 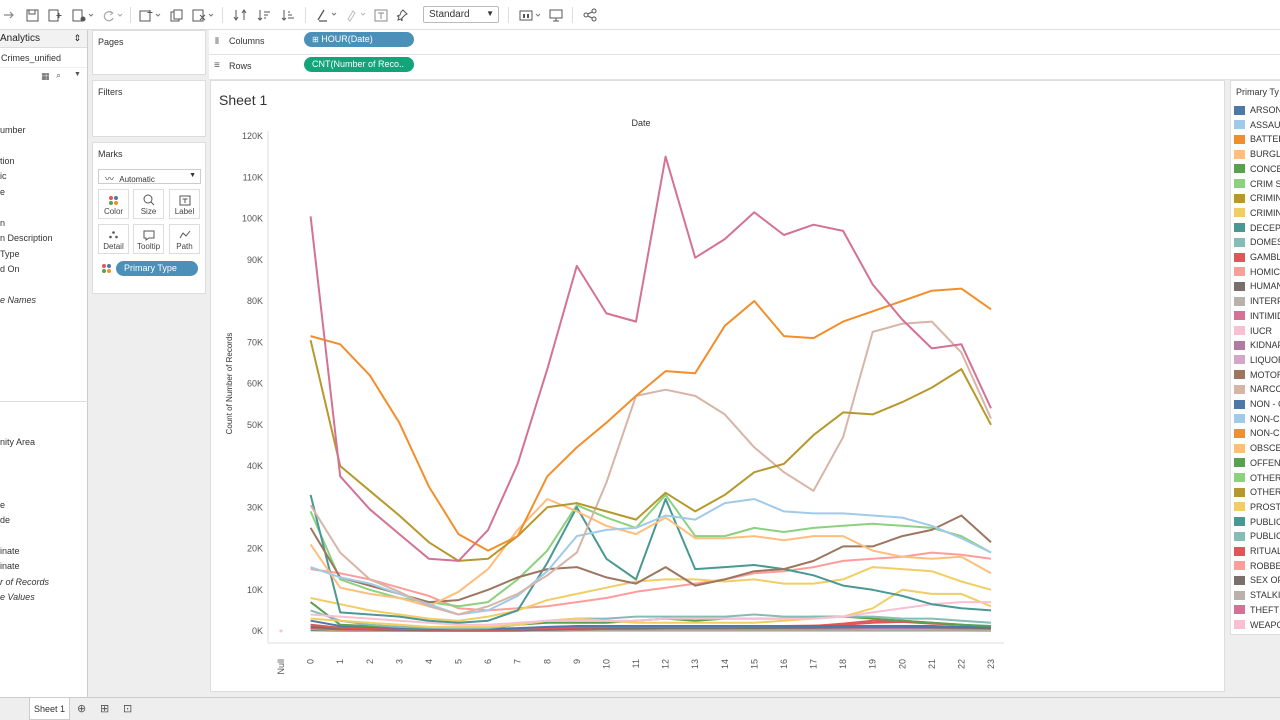 I want to click on new-worksheet-icon, so click(x=150, y=15).